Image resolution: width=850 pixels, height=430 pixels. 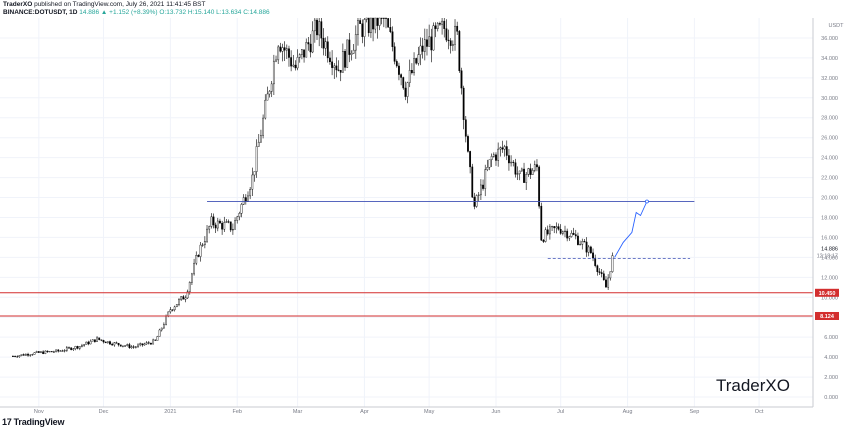 I want to click on y-tick-label: 18.000, so click(x=829, y=218).